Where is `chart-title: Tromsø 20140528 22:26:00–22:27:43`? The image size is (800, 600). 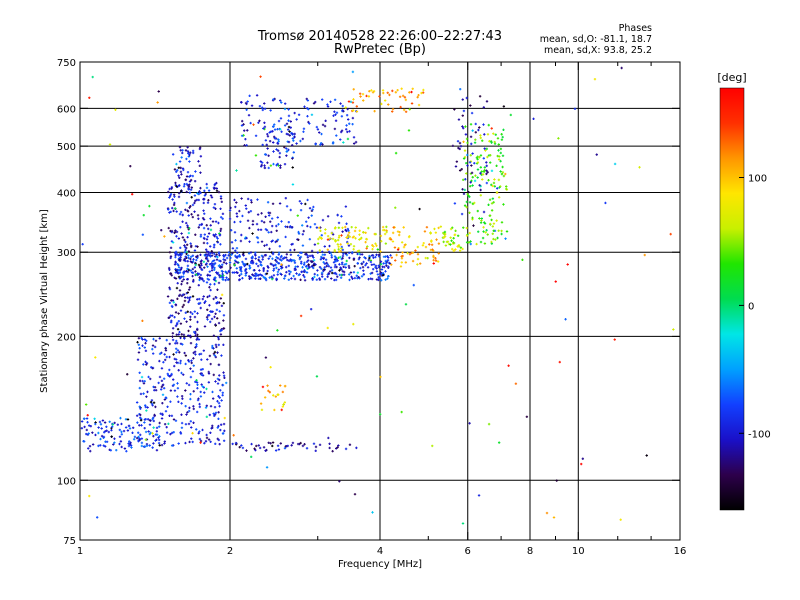 chart-title: Tromsø 20140528 22:26:00–22:27:43 is located at coordinates (380, 36).